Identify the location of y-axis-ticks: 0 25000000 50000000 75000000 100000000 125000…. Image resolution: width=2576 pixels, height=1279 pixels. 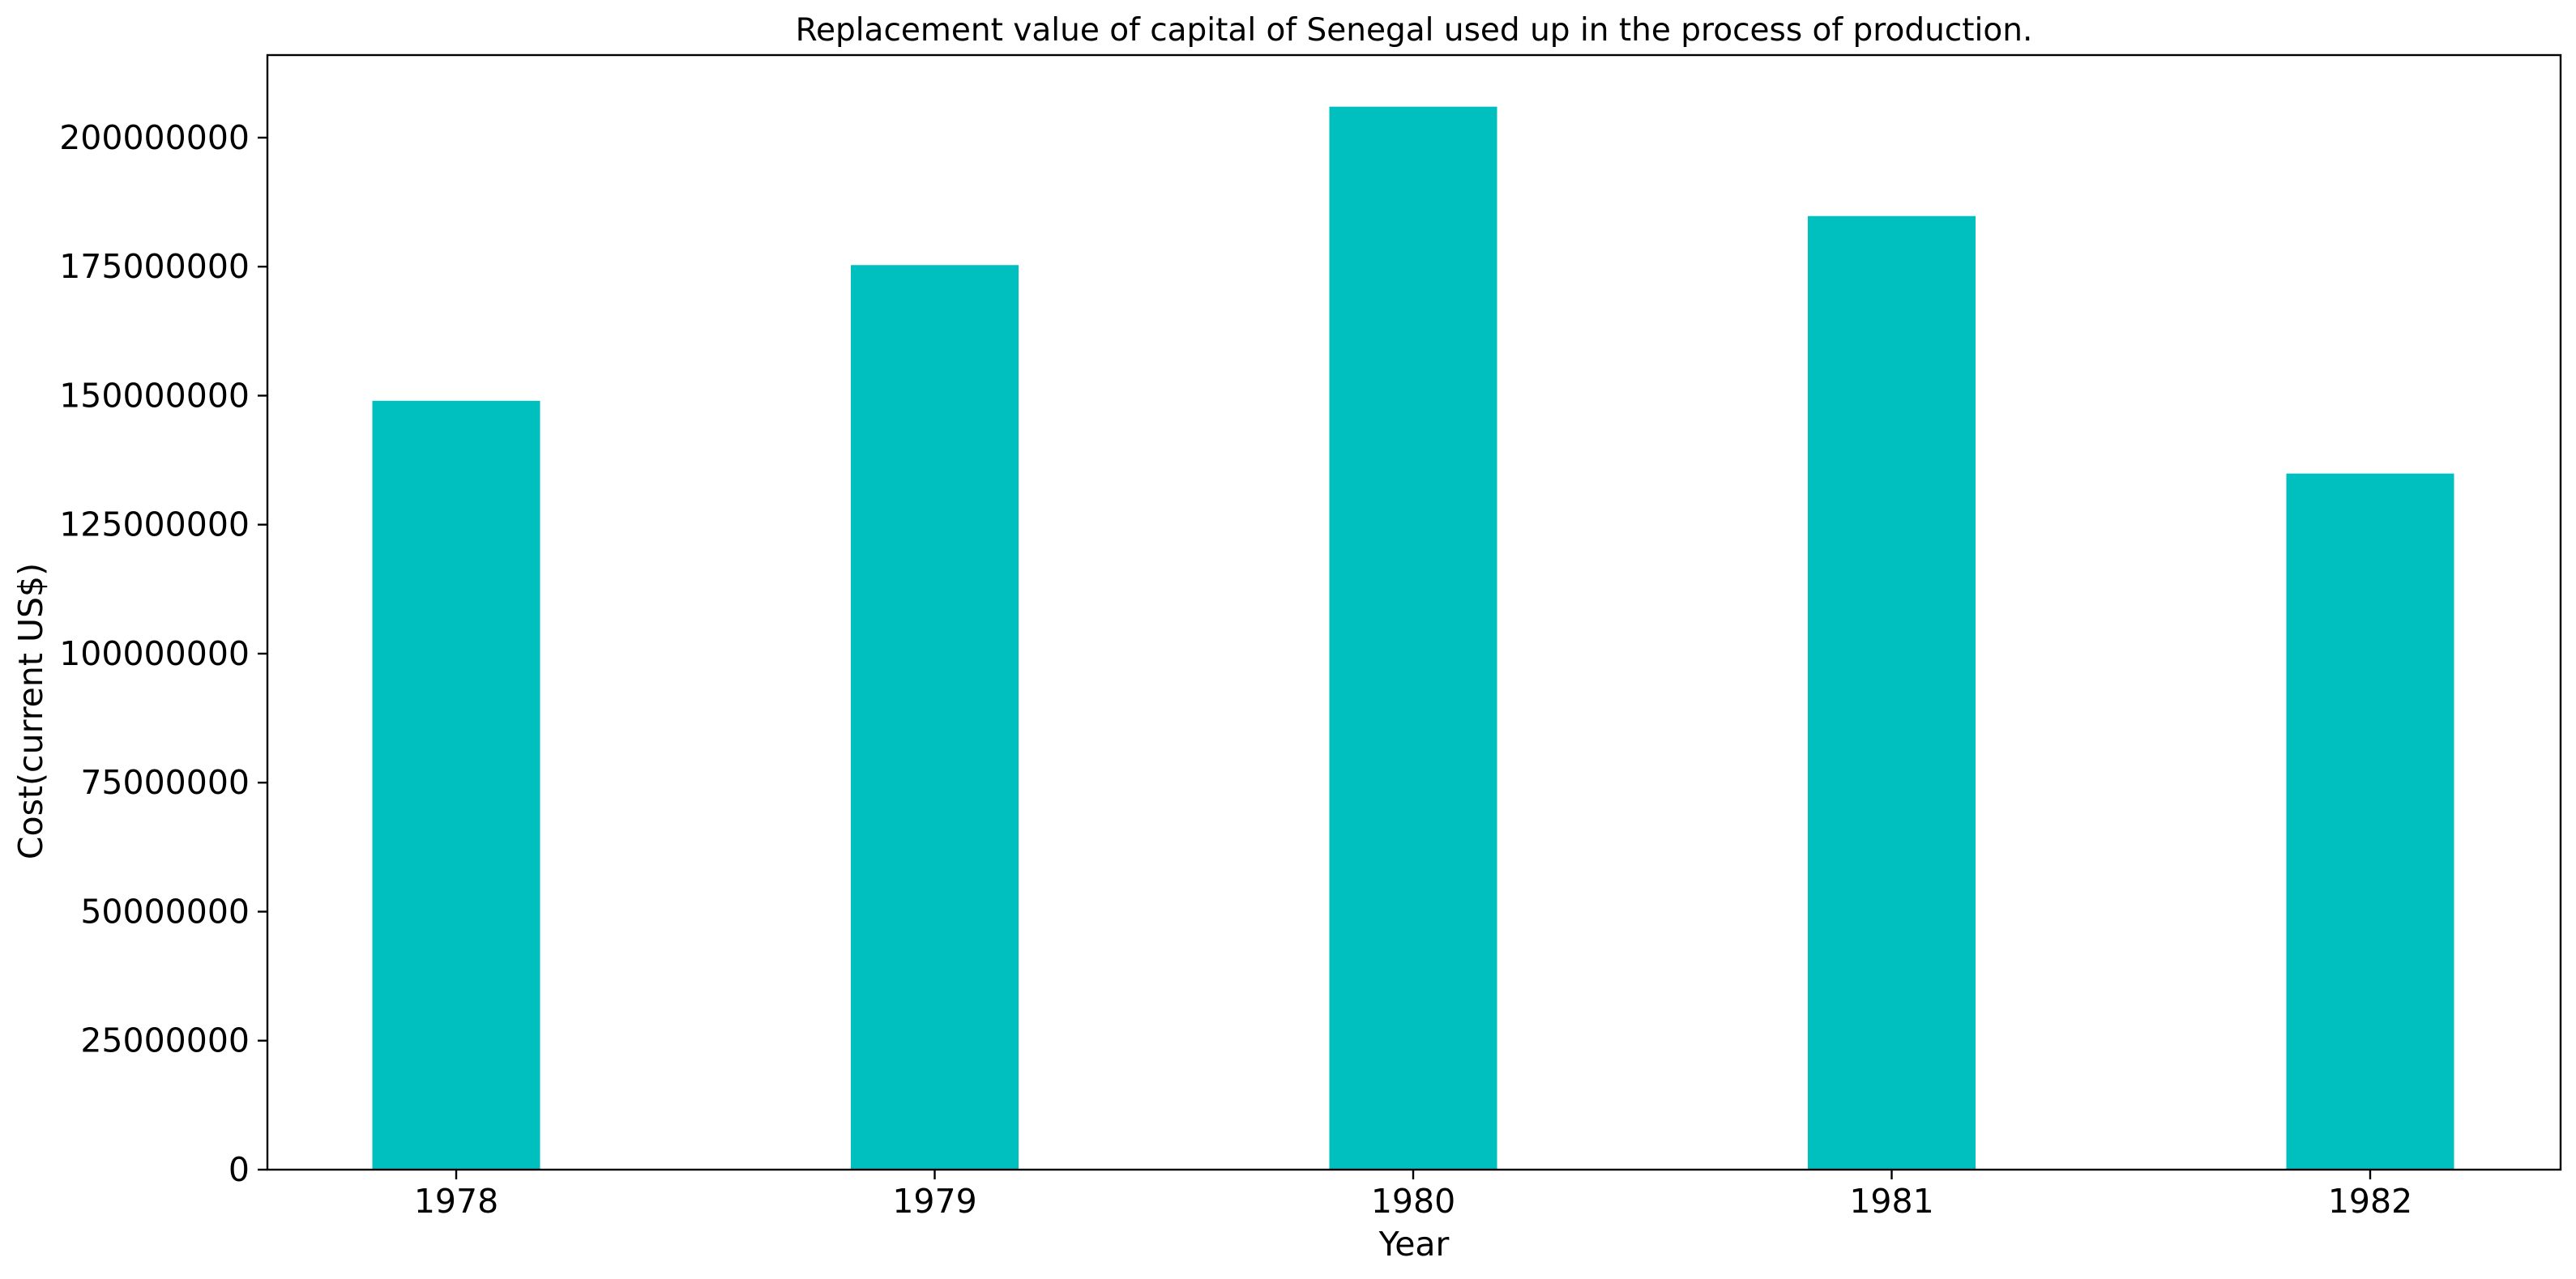
(163, 653).